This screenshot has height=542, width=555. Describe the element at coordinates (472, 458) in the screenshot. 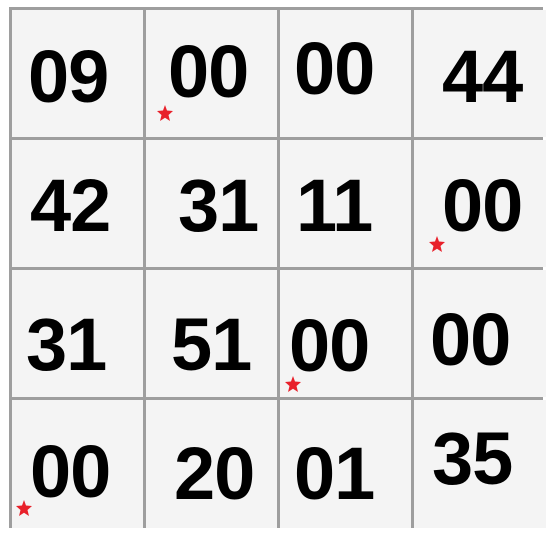

I see `cell-number: 35` at that location.